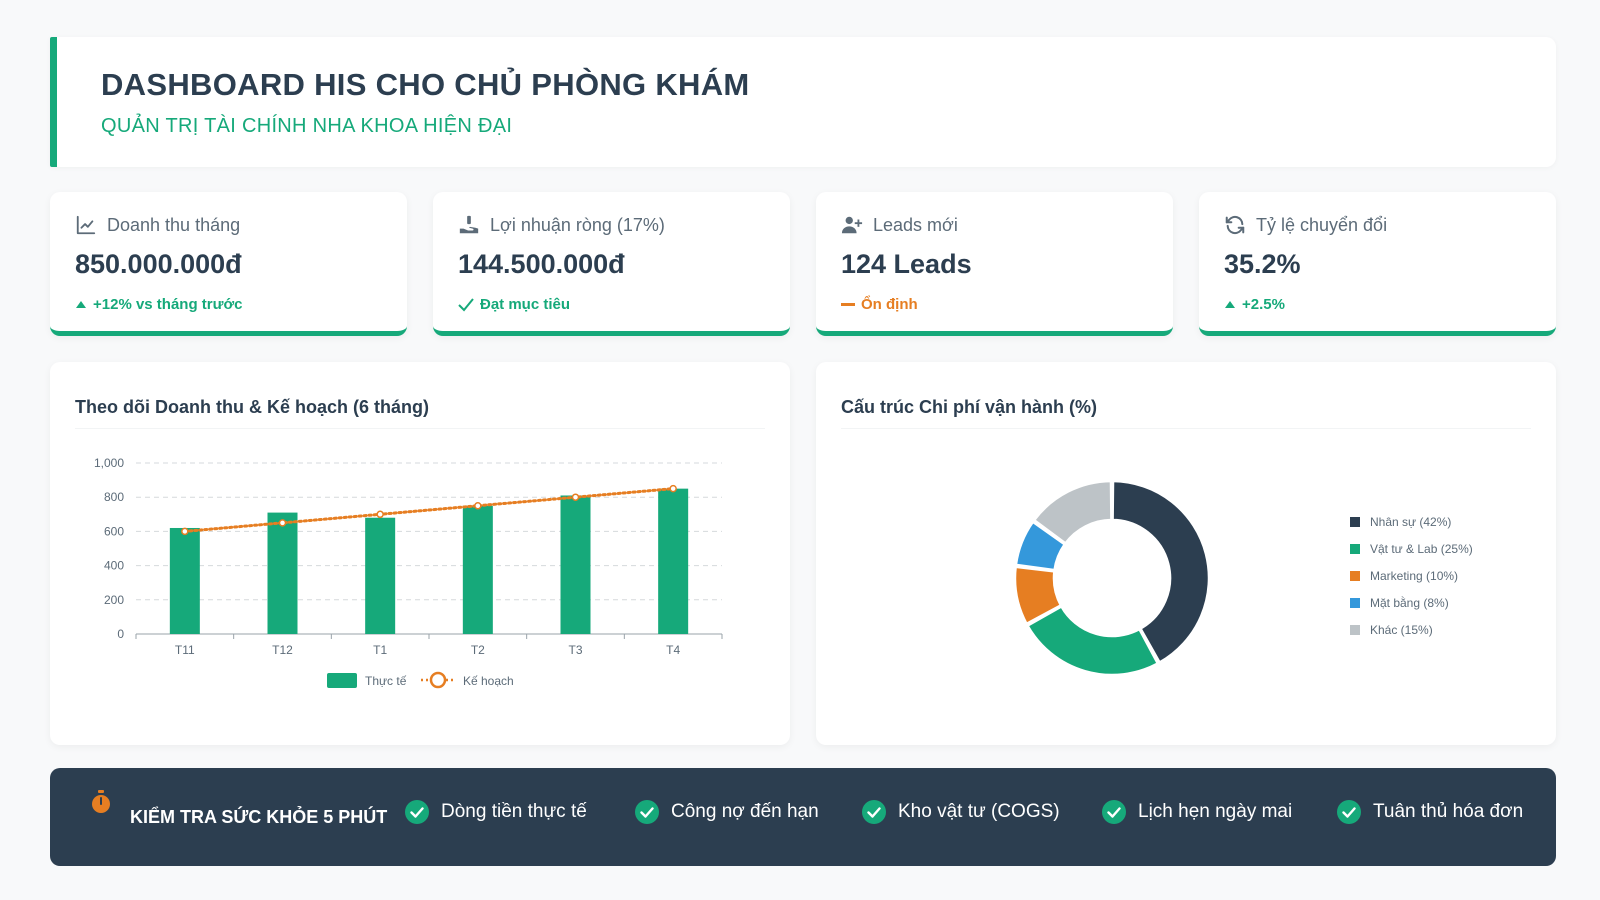 The width and height of the screenshot is (1600, 900). I want to click on x-tick-label: T12, so click(282, 650).